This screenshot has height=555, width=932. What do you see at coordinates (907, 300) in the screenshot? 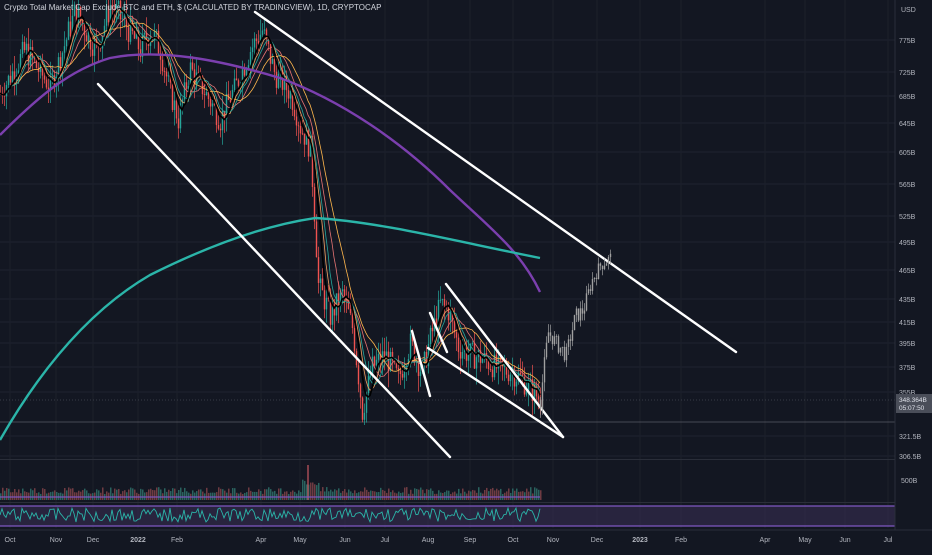
I see `price-tick-label: 435B` at bounding box center [907, 300].